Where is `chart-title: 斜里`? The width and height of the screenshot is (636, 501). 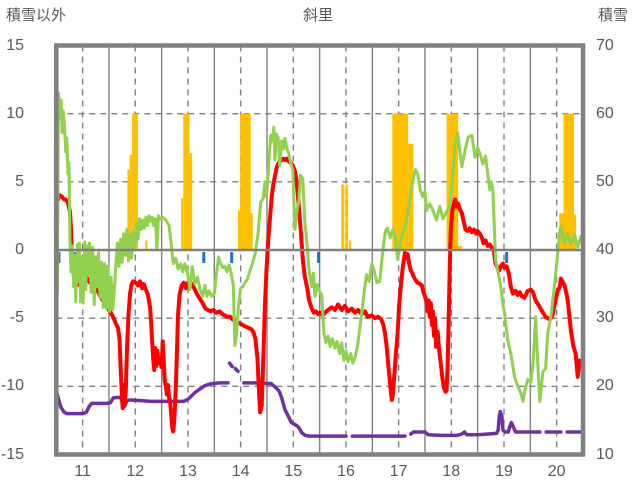
chart-title: 斜里 is located at coordinates (317, 15).